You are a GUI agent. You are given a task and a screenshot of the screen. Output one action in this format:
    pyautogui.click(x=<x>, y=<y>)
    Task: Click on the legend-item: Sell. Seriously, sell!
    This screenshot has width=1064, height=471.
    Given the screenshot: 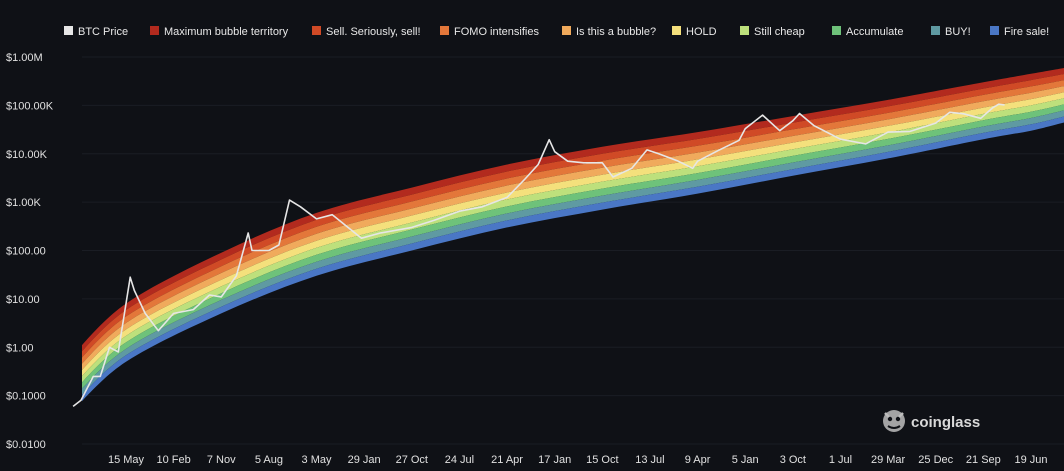 What is the action you would take?
    pyautogui.click(x=366, y=32)
    